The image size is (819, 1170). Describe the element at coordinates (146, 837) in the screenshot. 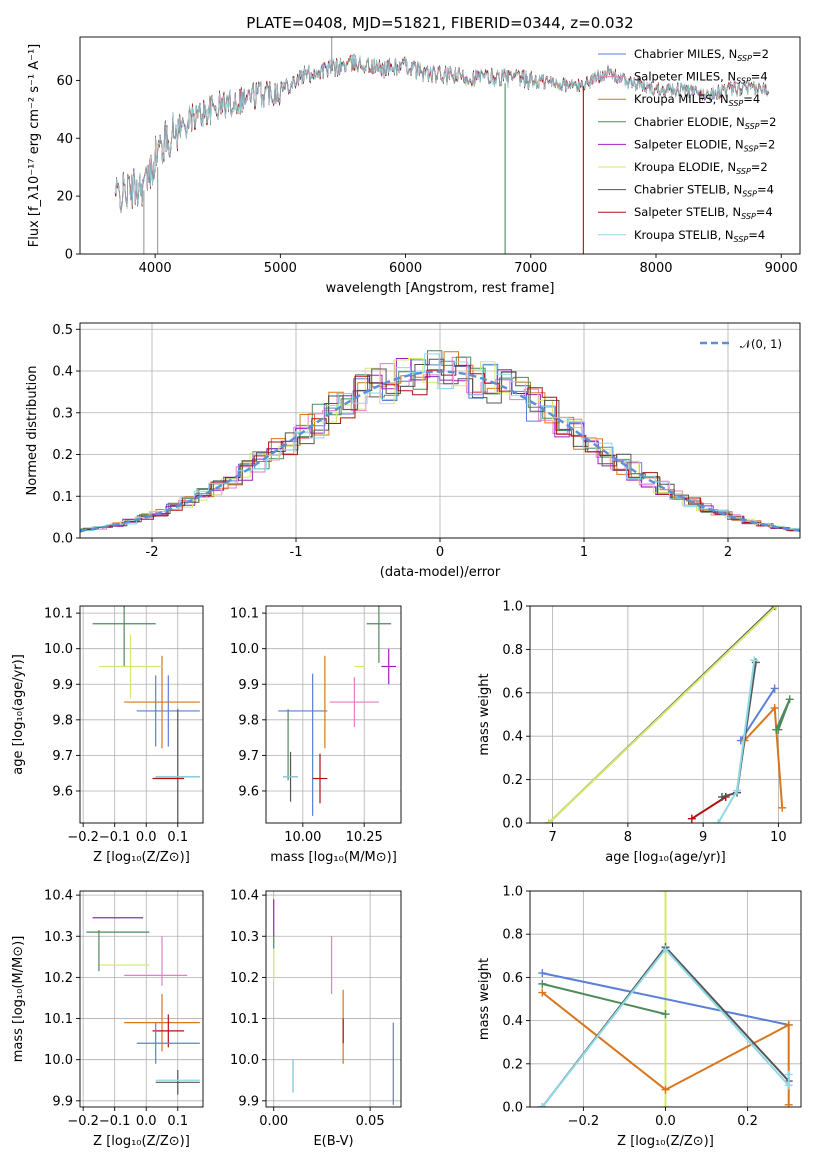

I see `x-tick-label: 0.0` at that location.